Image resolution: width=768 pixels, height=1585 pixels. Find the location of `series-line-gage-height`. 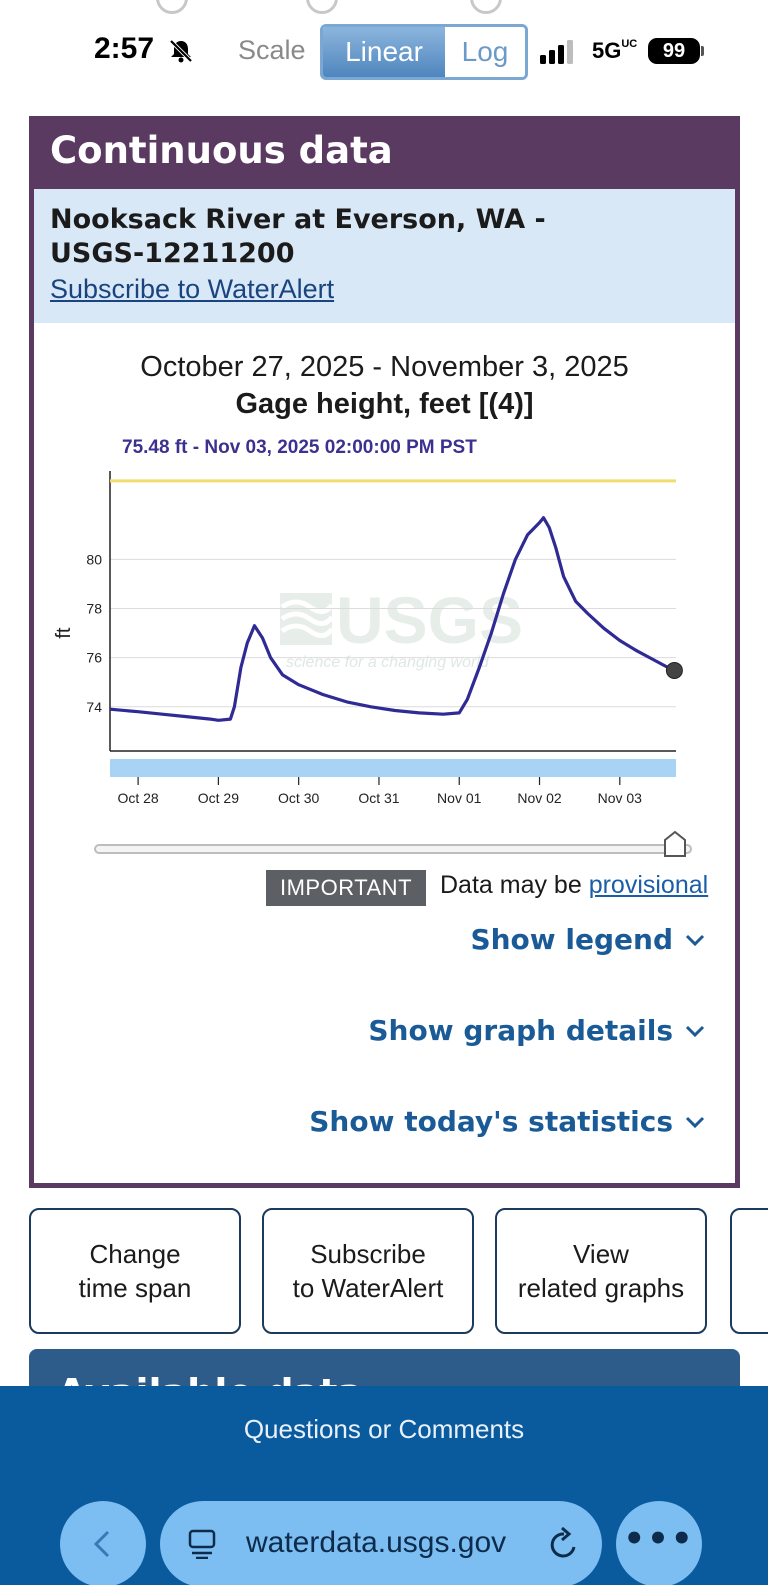

series-line-gage-height is located at coordinates (392, 619).